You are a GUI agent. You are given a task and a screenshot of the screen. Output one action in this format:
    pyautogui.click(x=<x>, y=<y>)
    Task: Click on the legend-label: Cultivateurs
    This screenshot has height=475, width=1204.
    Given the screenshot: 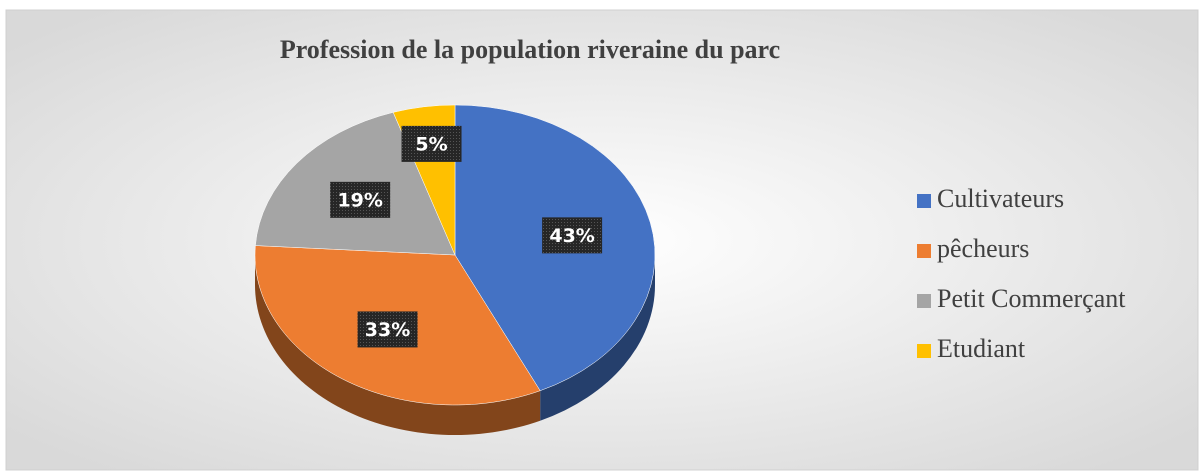 What is the action you would take?
    pyautogui.click(x=1000, y=198)
    